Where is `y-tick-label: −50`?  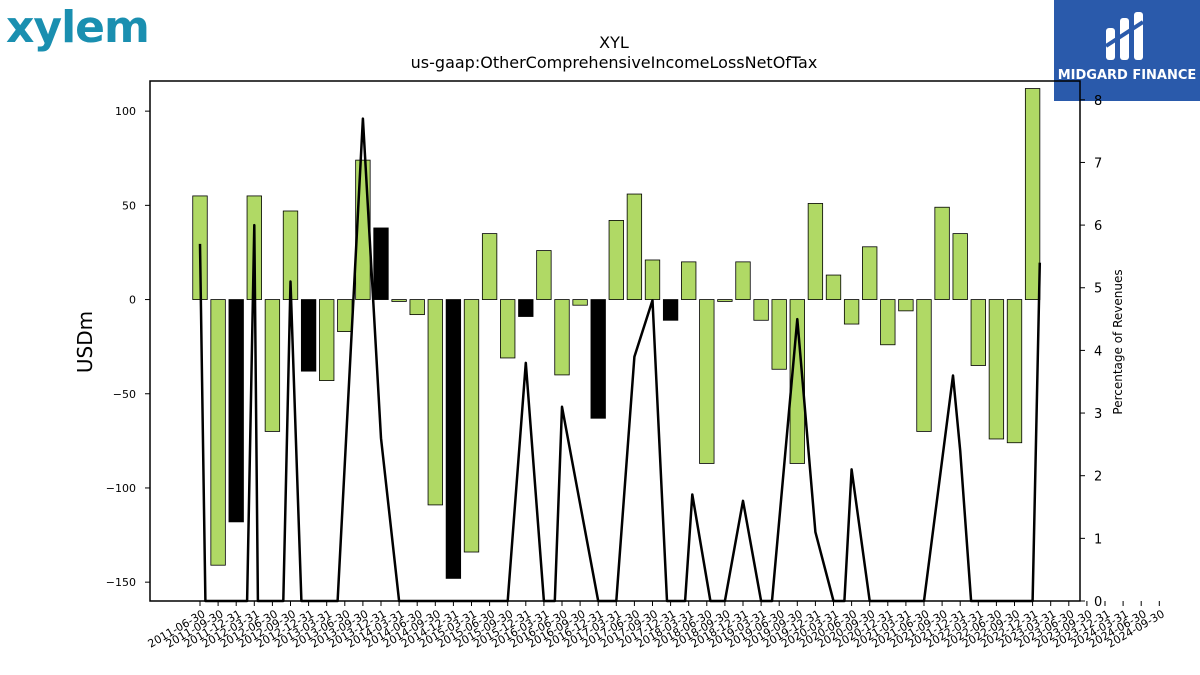 y-tick-label: −50 is located at coordinates (124, 394).